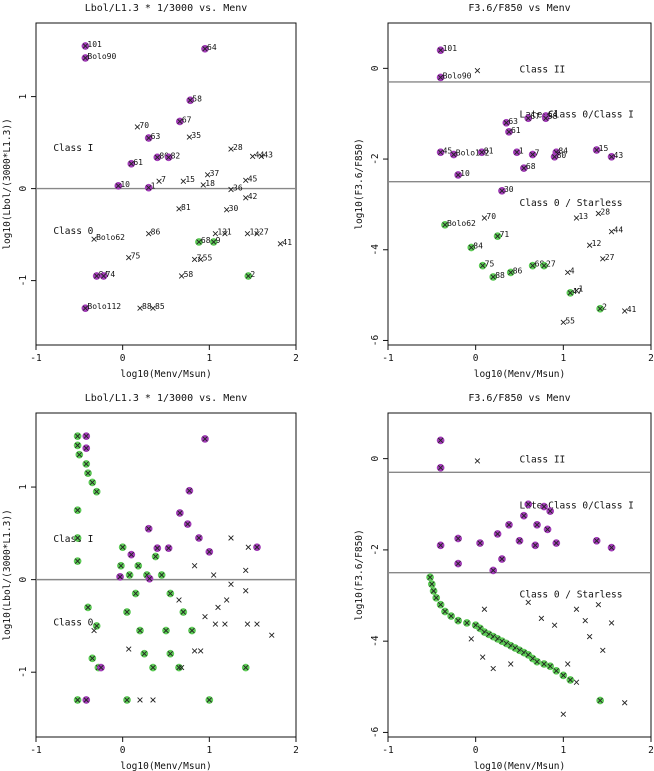  I want to click on data-point: 101, so click(446, 49).